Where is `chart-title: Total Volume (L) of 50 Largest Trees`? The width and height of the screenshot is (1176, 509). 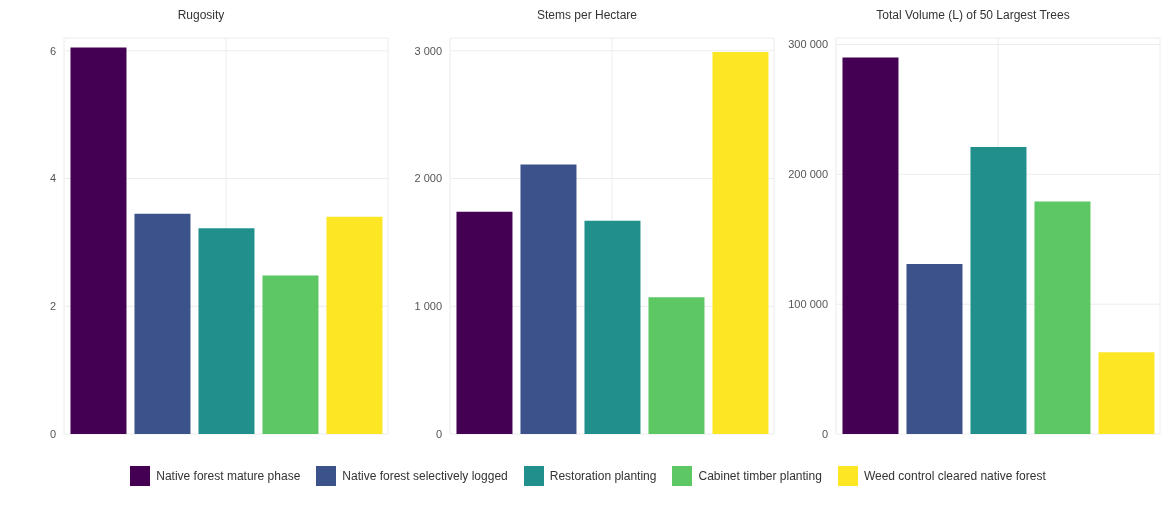
chart-title: Total Volume (L) of 50 Largest Trees is located at coordinates (973, 16).